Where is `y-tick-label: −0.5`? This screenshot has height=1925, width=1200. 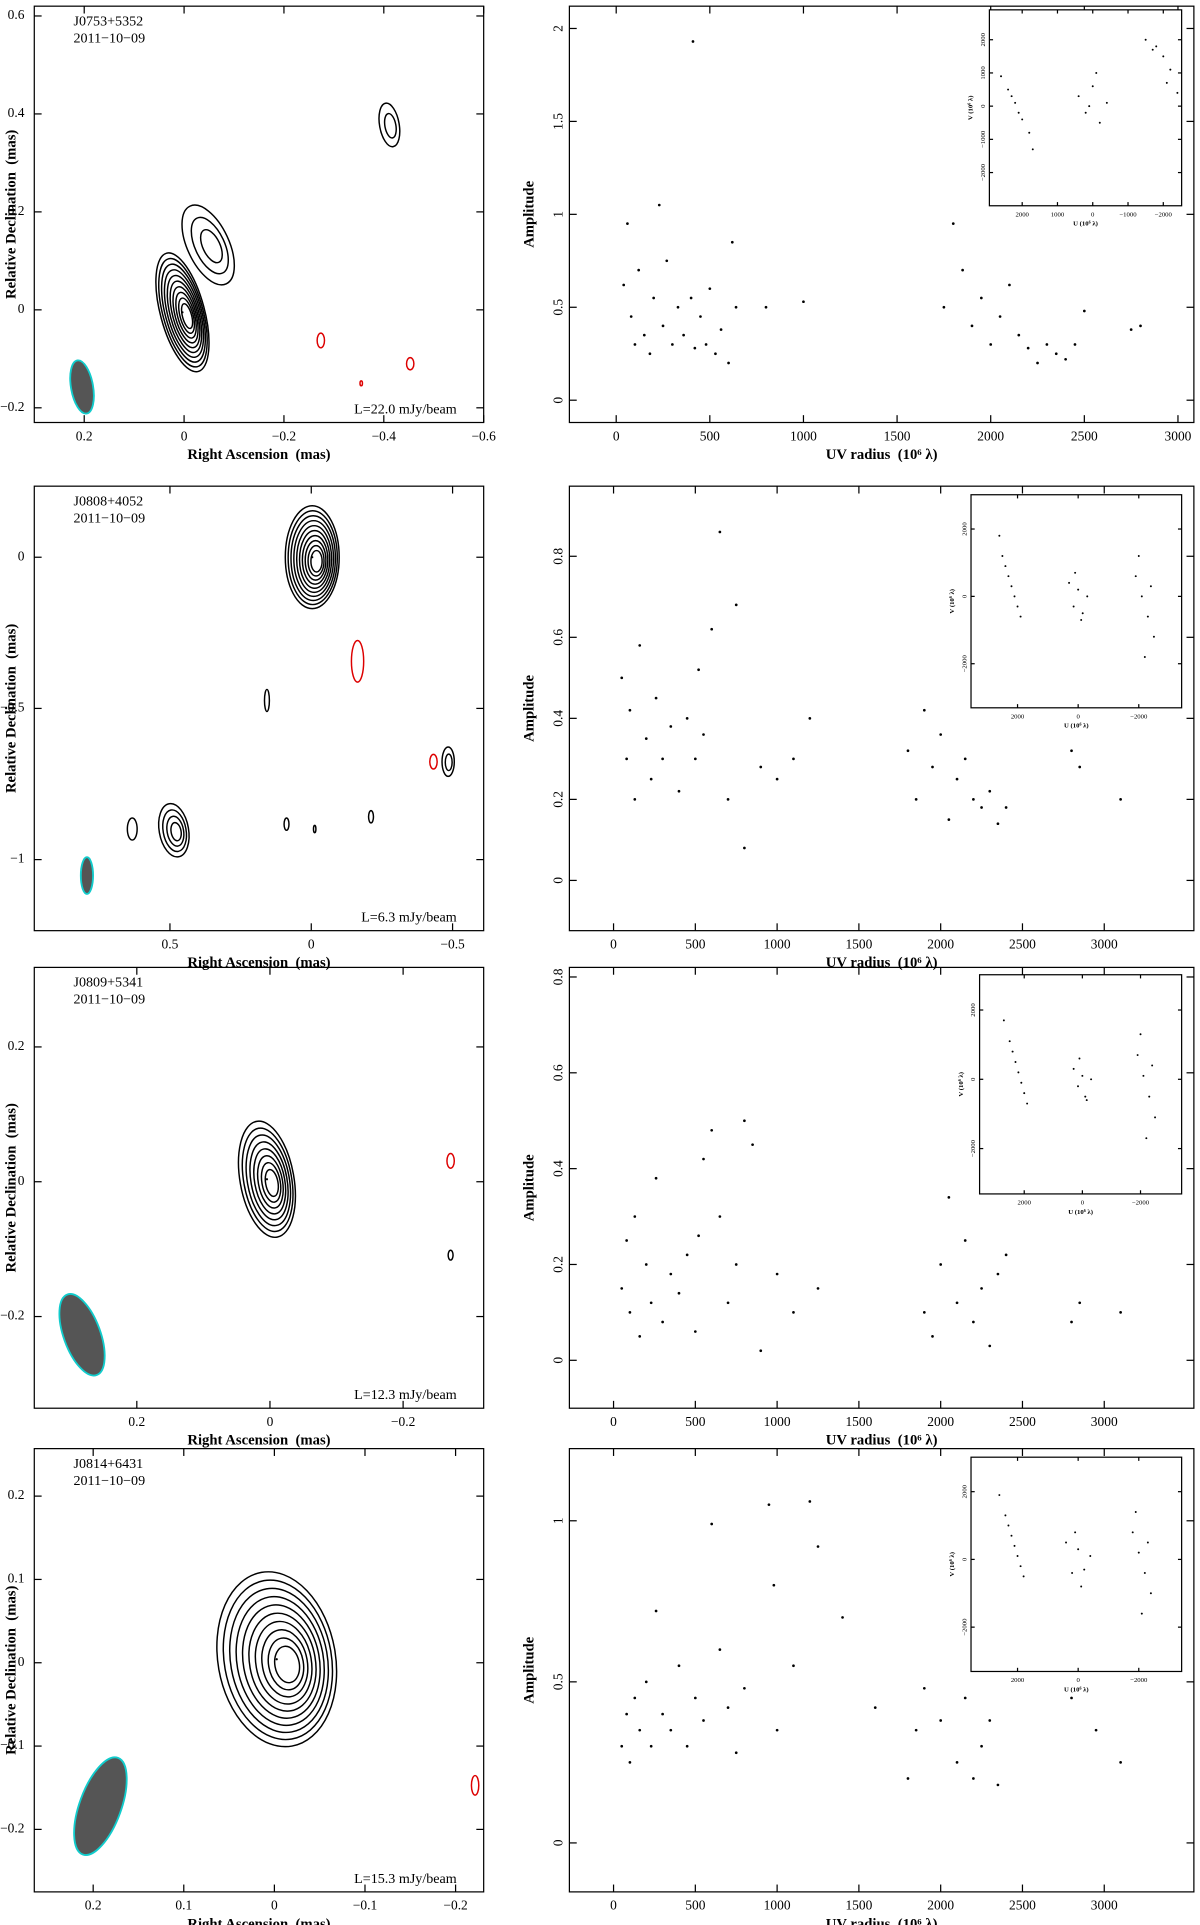
y-tick-label: −0.5 is located at coordinates (12, 707).